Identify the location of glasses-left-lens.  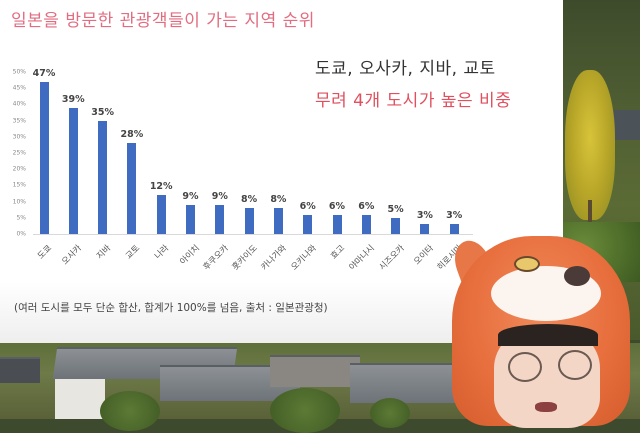
(525, 367).